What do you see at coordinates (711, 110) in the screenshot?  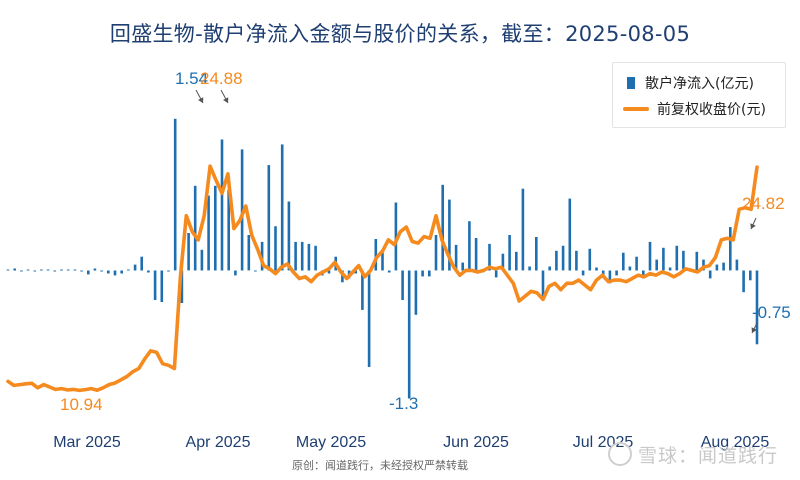 I see `legend-line-label: 前复权收盘价(元)` at bounding box center [711, 110].